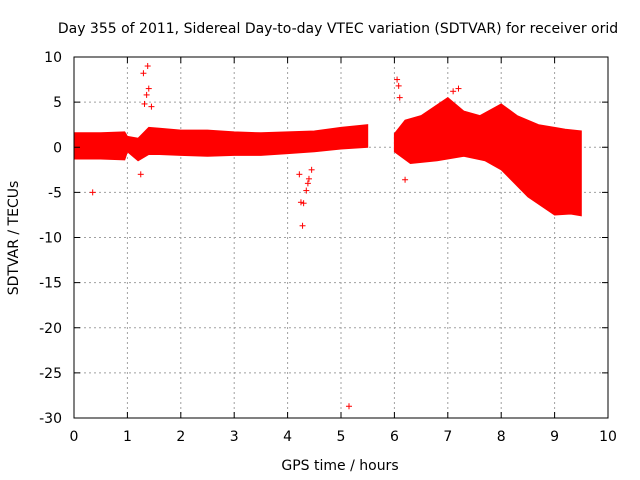  I want to click on y-tick-label: -15, so click(50, 284).